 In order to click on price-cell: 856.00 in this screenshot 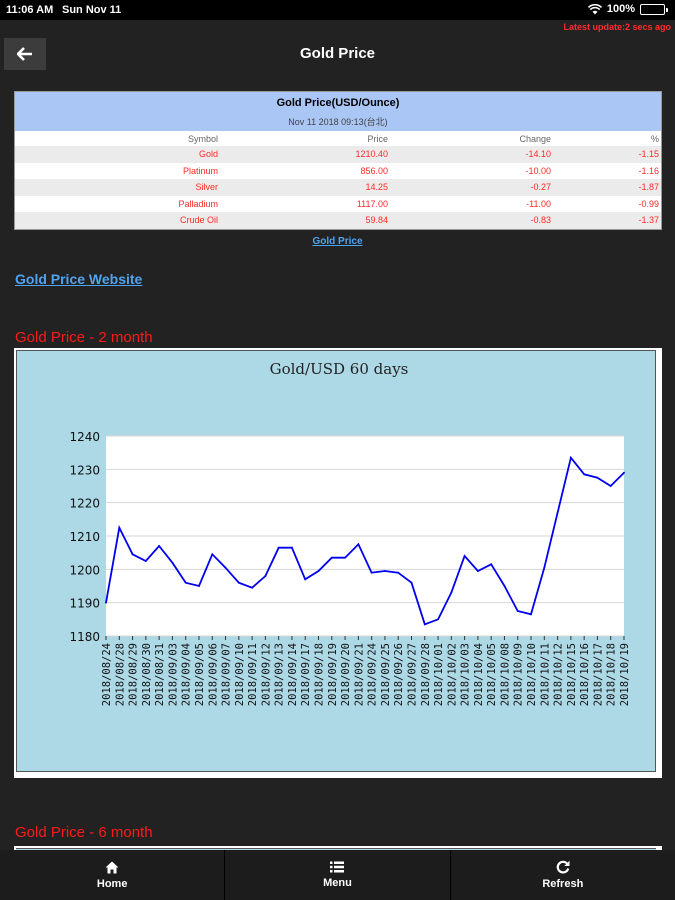, I will do `click(374, 170)`.